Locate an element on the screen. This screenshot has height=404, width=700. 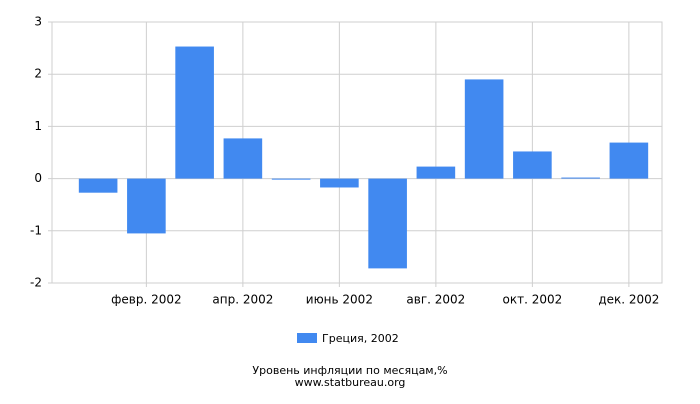
y-tick-label: -2 is located at coordinates (36, 283).